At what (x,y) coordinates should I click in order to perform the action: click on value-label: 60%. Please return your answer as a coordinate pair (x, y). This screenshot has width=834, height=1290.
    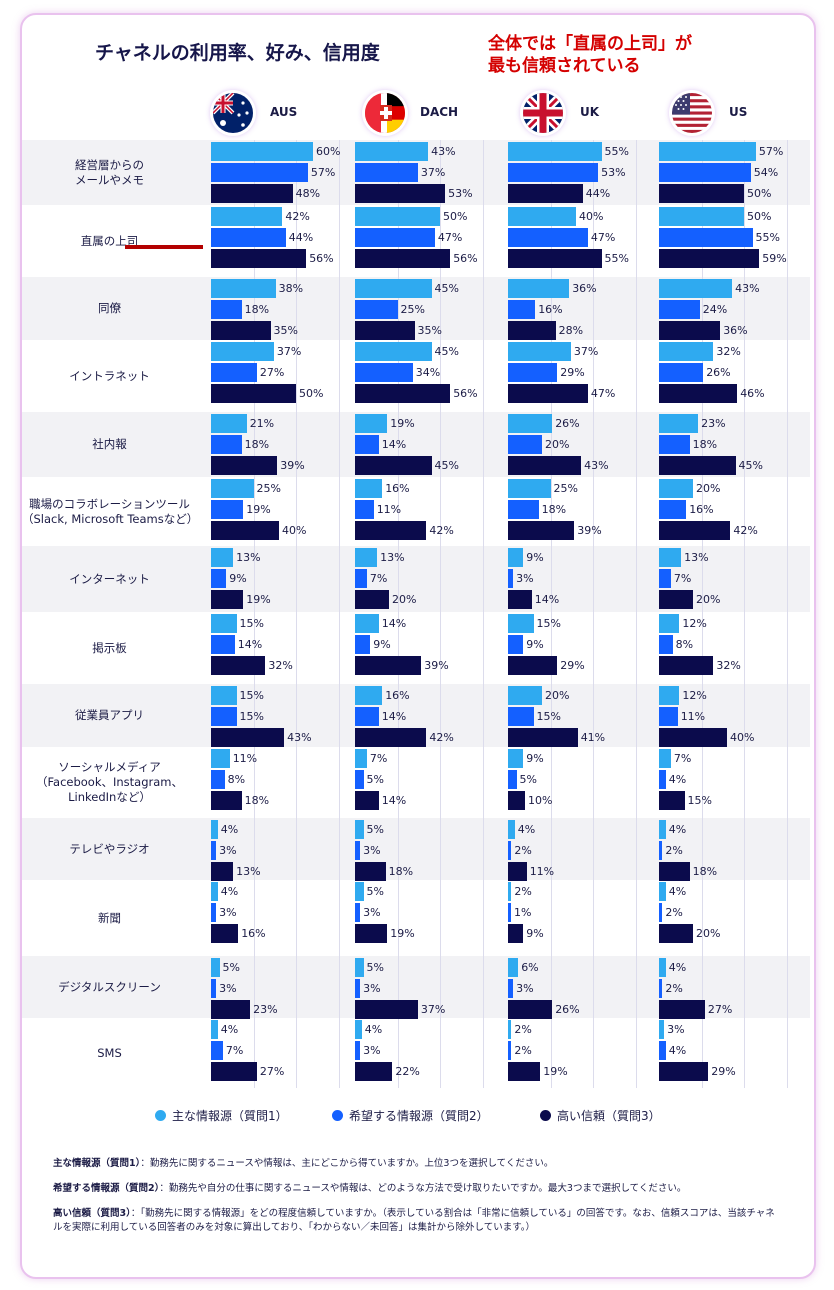
    Looking at the image, I should click on (328, 151).